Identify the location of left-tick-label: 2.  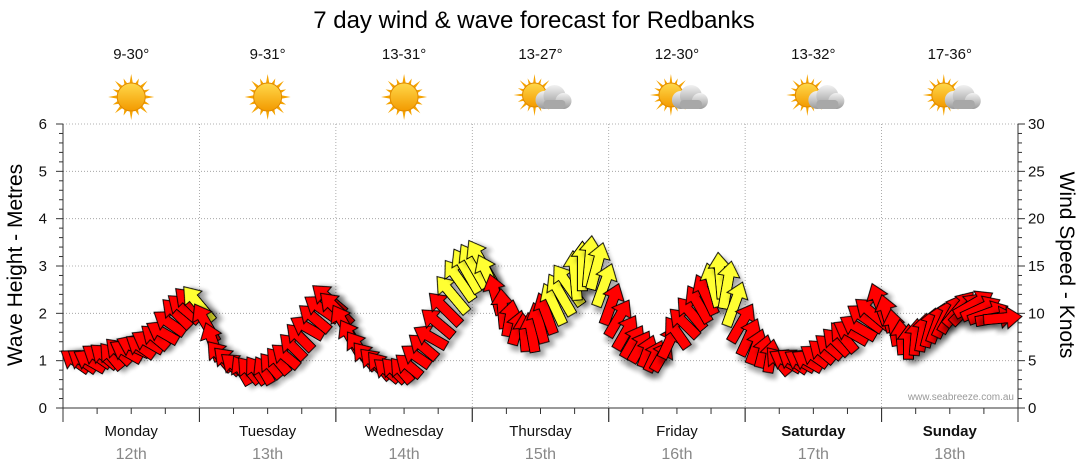
(43, 313).